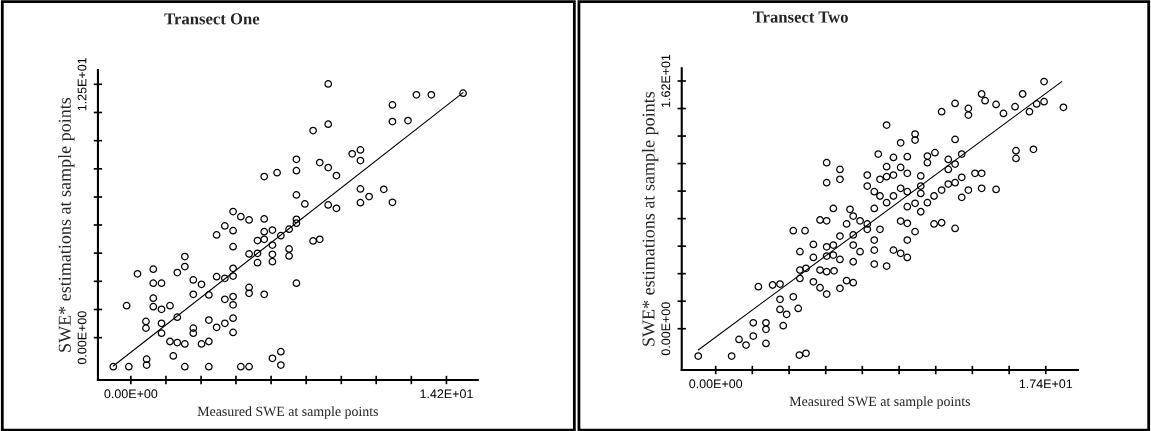 This screenshot has height=431, width=1151. I want to click on x-tick-label: 1.42E+01, so click(446, 394).